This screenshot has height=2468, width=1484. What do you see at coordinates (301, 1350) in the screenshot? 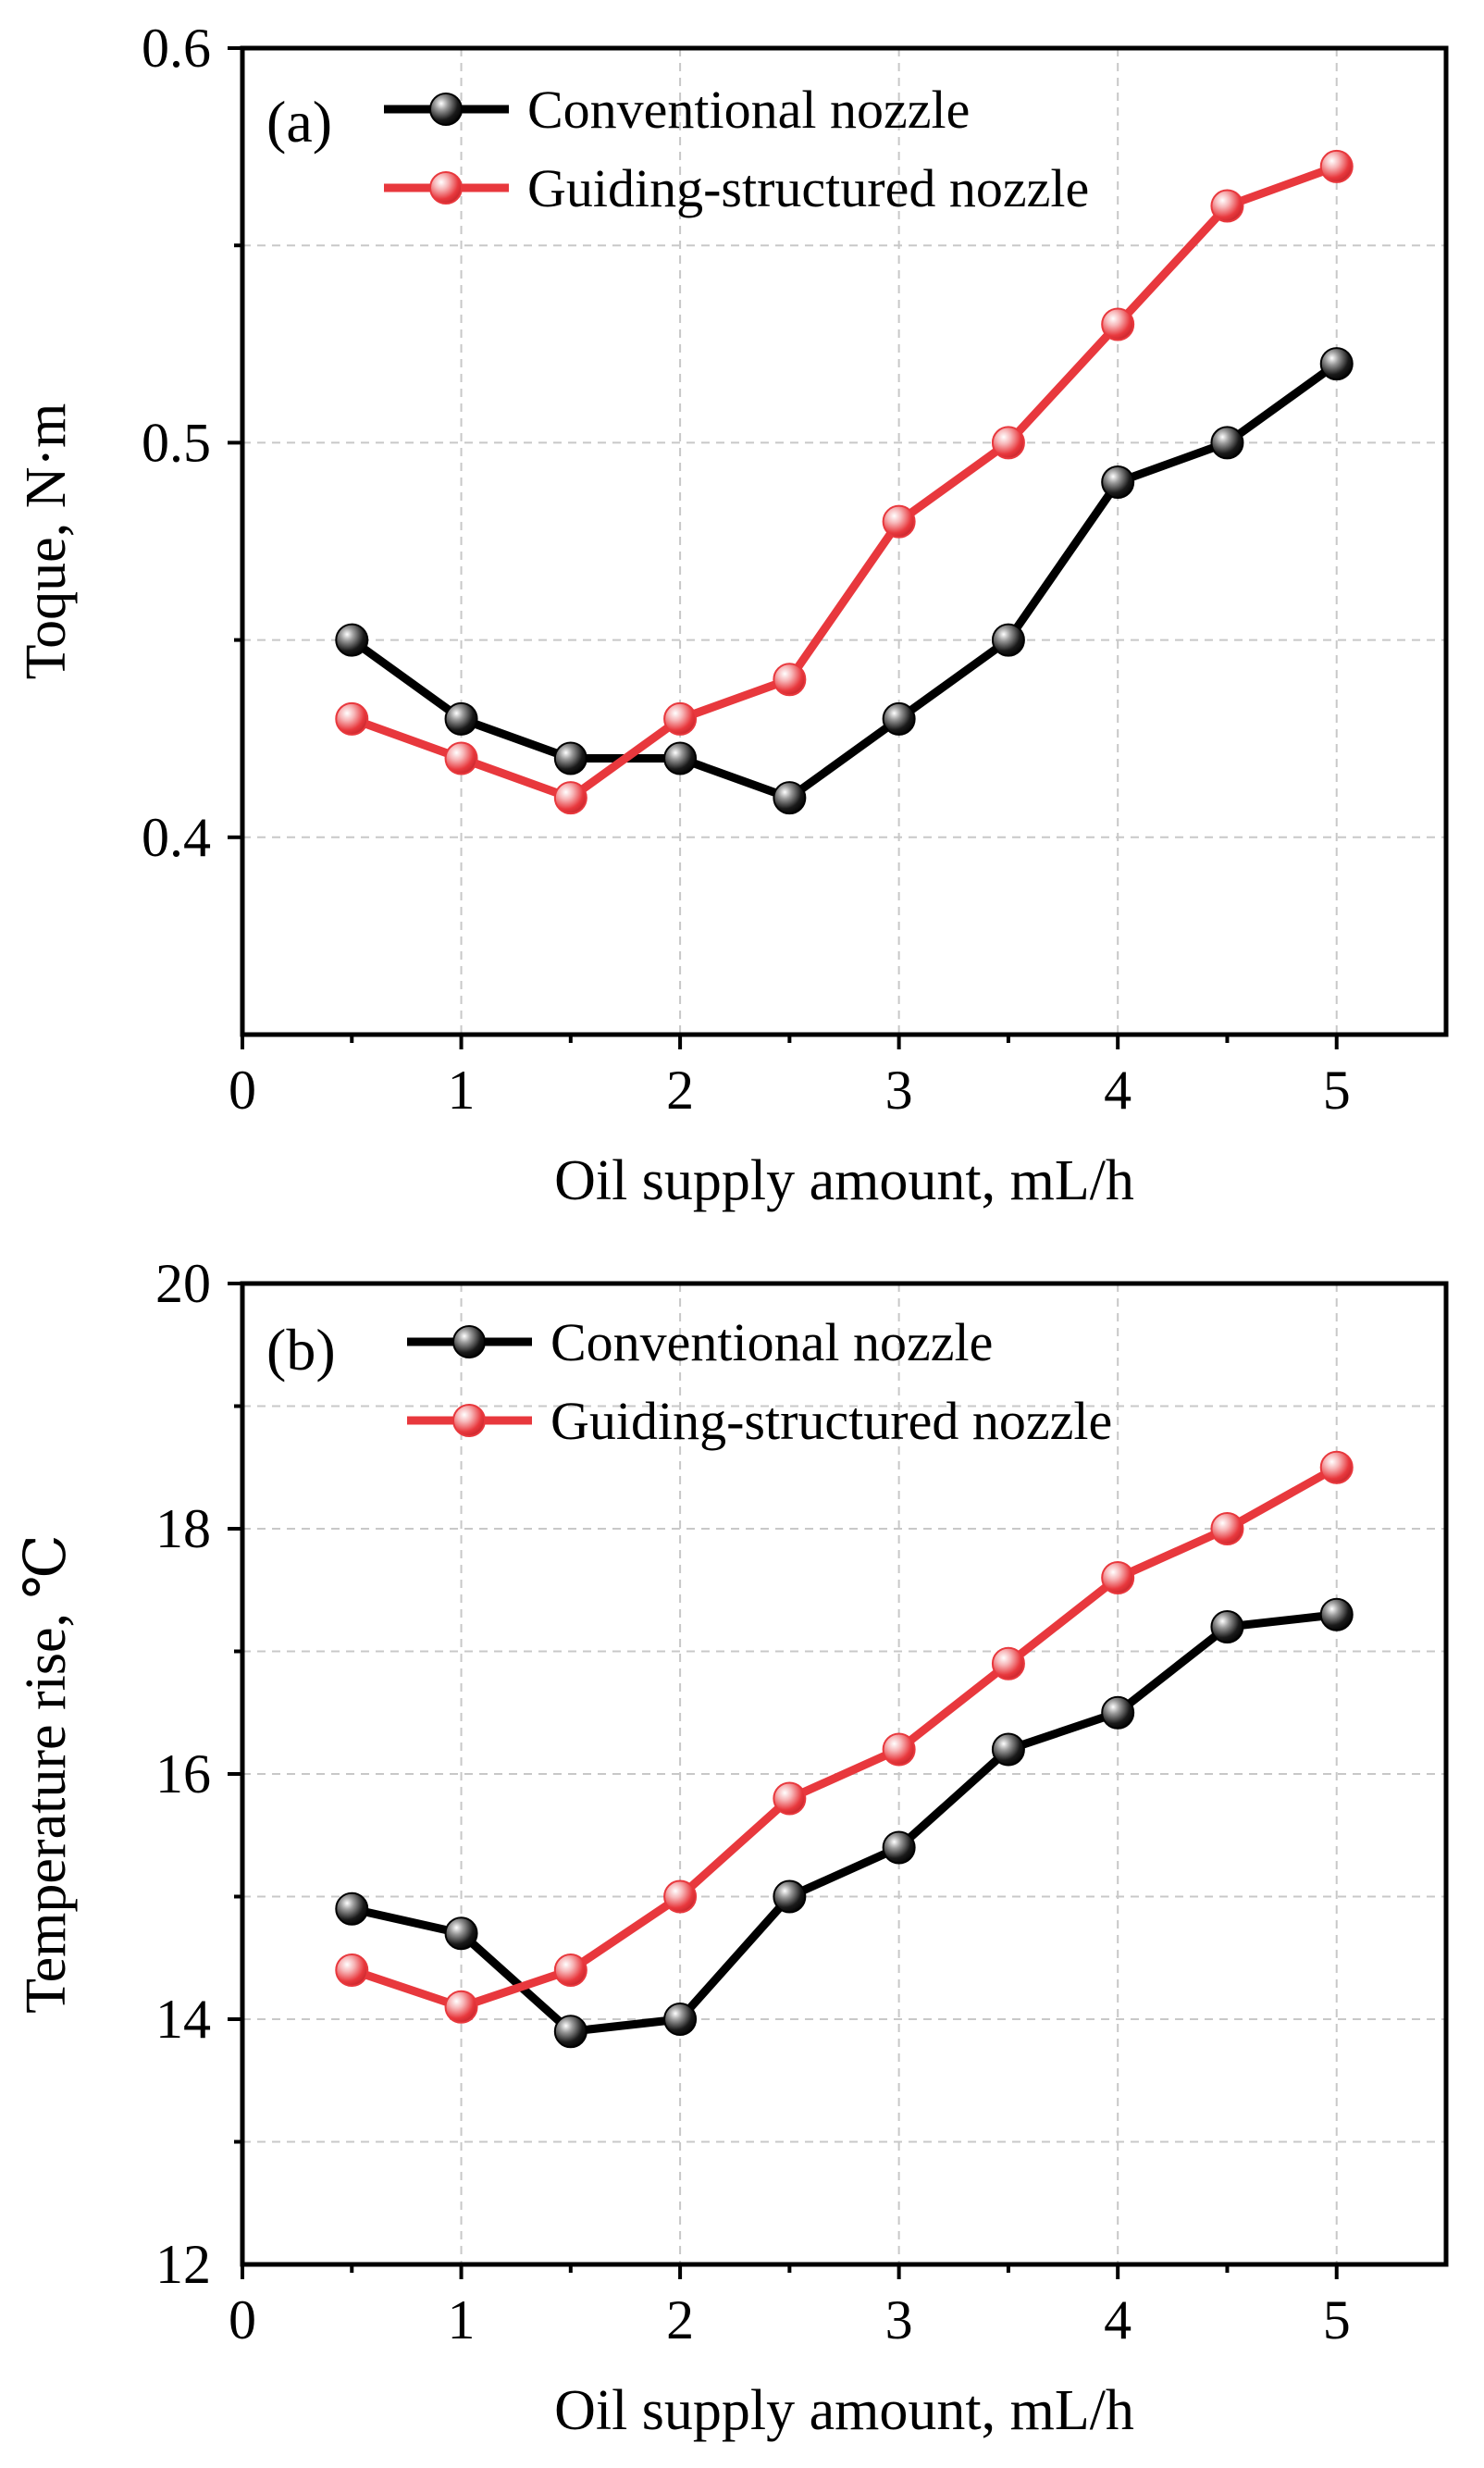
I see `panel-label: (b)` at bounding box center [301, 1350].